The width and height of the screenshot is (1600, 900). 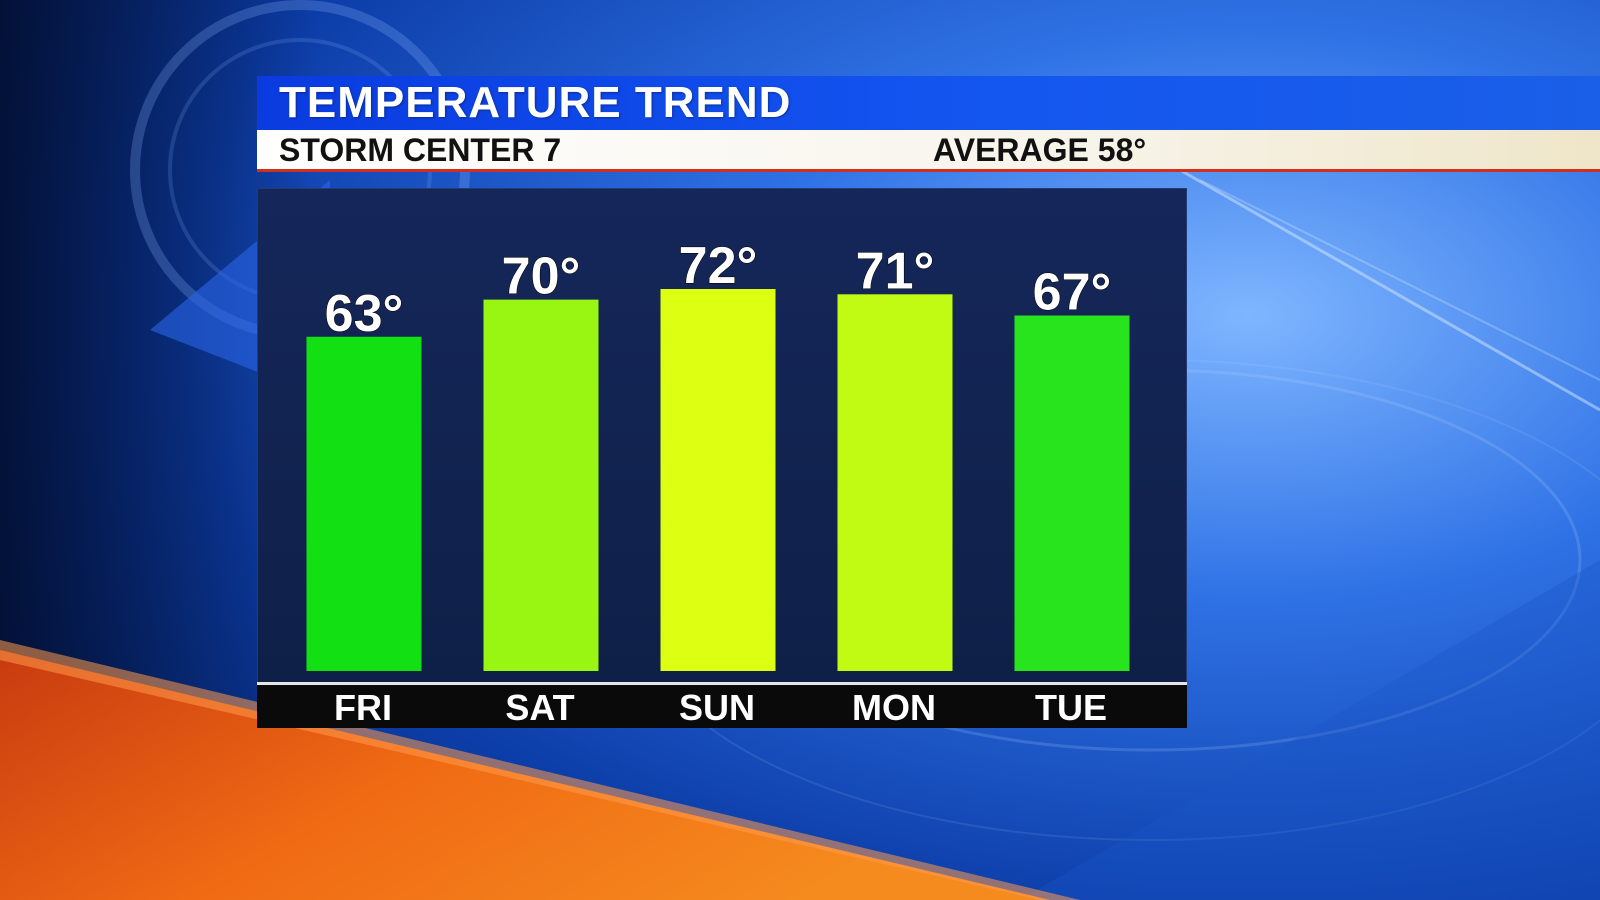 What do you see at coordinates (535, 102) in the screenshot?
I see `page-title: TEMPERATURE TREND` at bounding box center [535, 102].